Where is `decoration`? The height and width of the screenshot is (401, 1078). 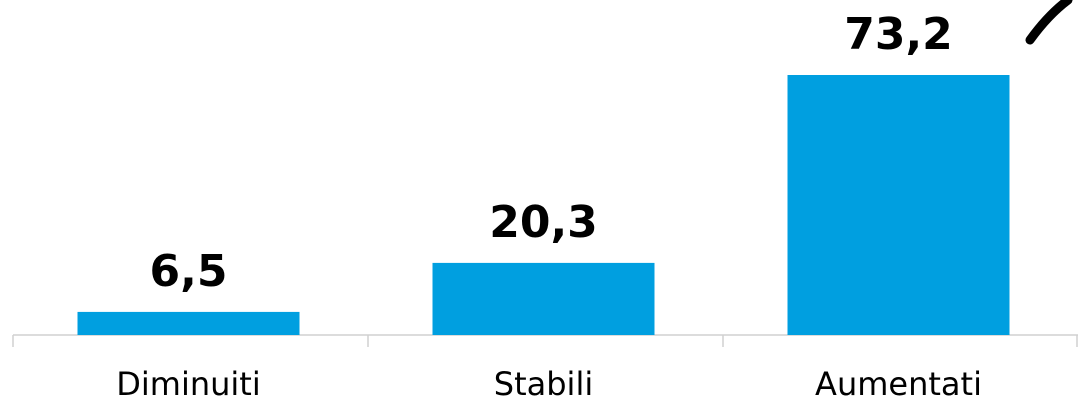 decoration is located at coordinates (1049, 22).